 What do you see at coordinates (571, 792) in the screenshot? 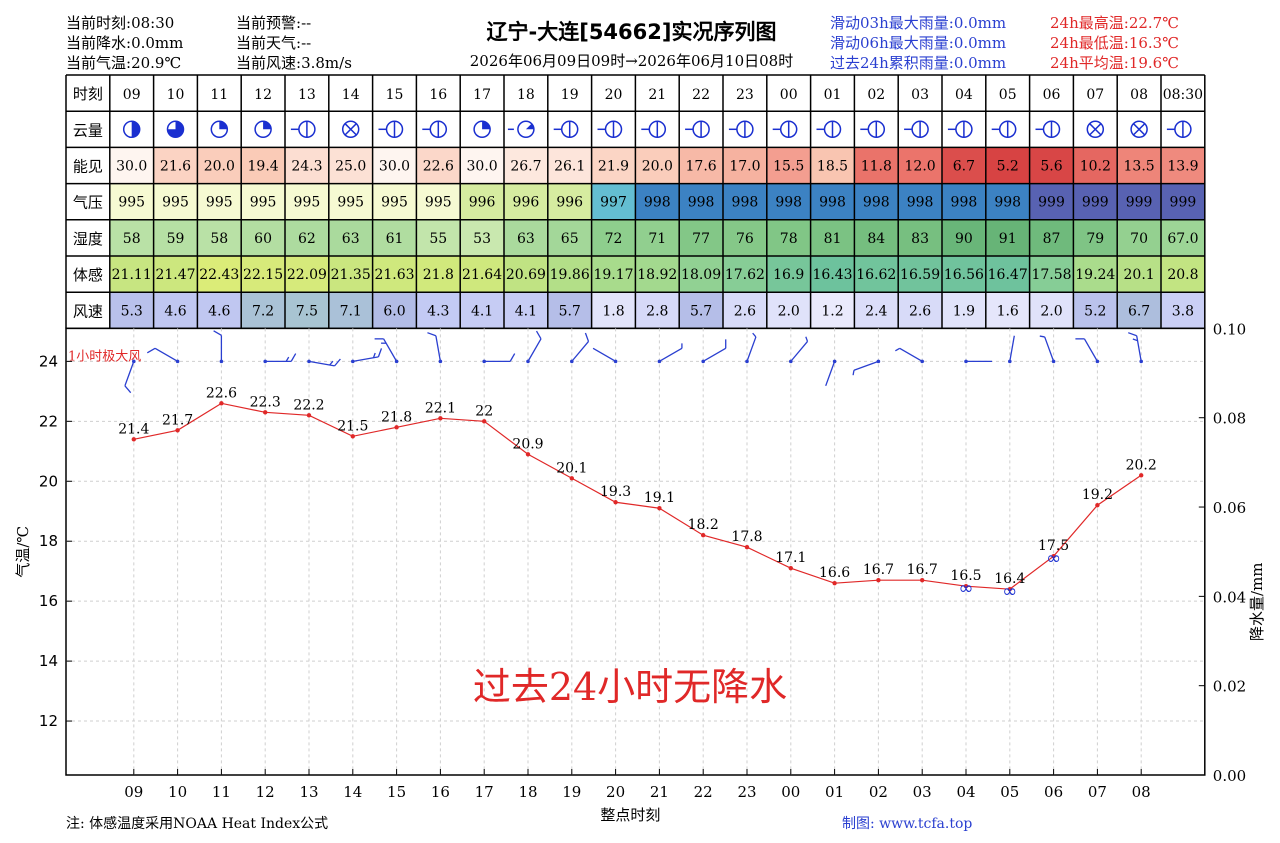
I see `x-tick-label: 19` at bounding box center [571, 792].